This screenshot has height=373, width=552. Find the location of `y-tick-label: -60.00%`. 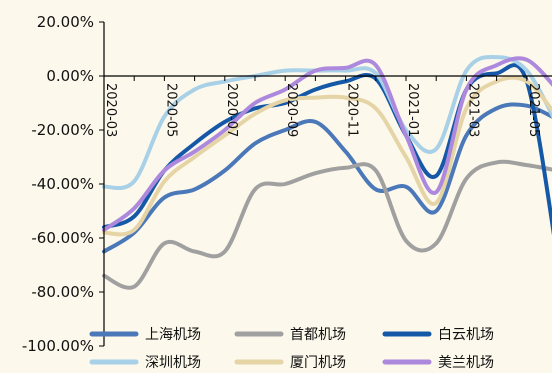

y-tick-label: -60.00% is located at coordinates (62, 238).